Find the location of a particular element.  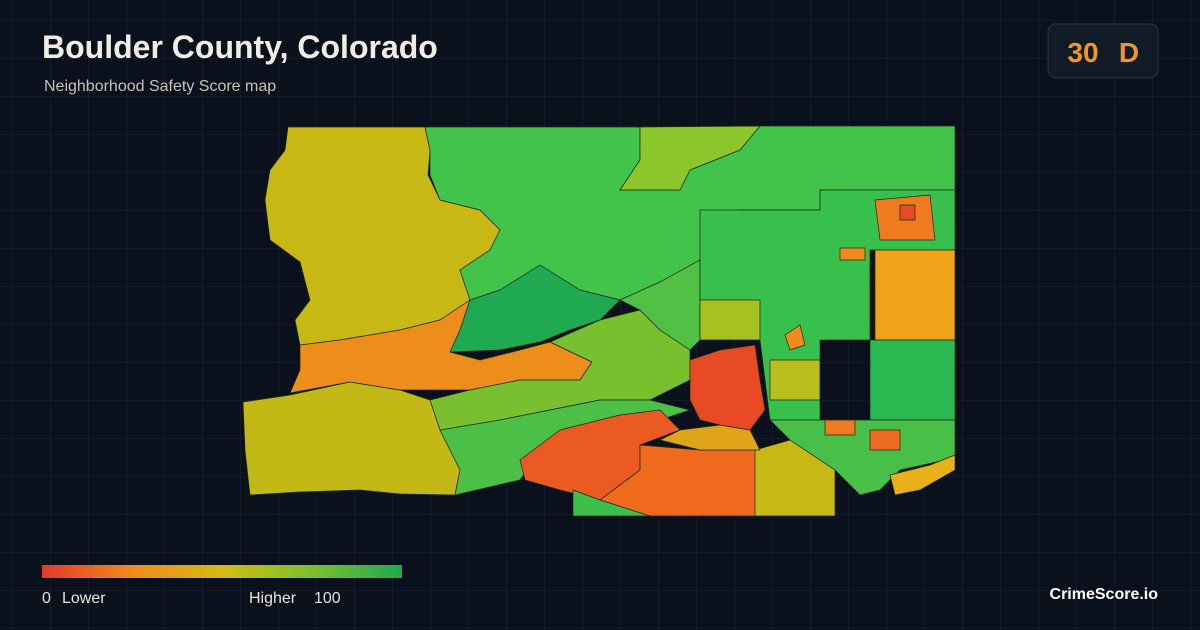

legend-min-label: Lower is located at coordinates (84, 598).